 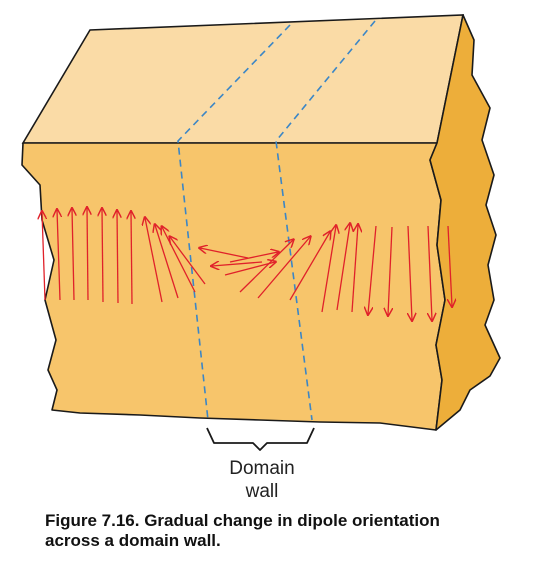 I want to click on wall-right-boundary, so click(x=325, y=220).